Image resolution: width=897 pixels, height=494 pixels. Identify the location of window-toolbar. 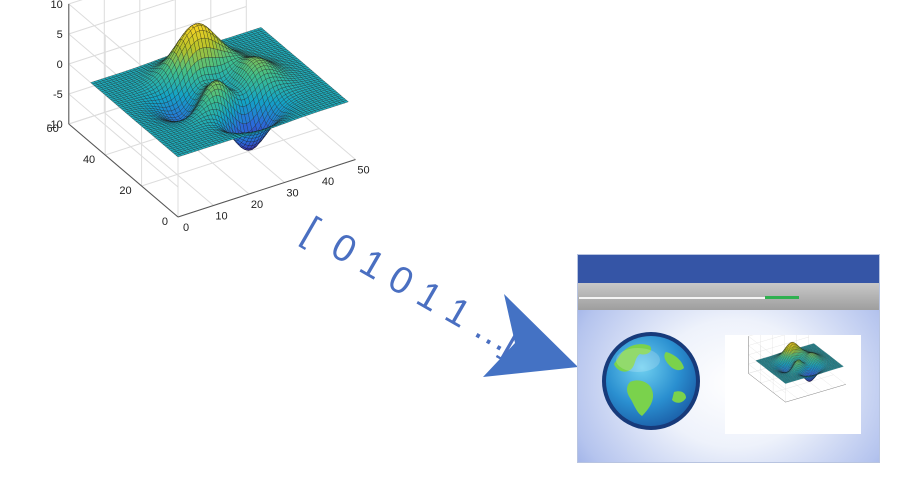
(728, 296).